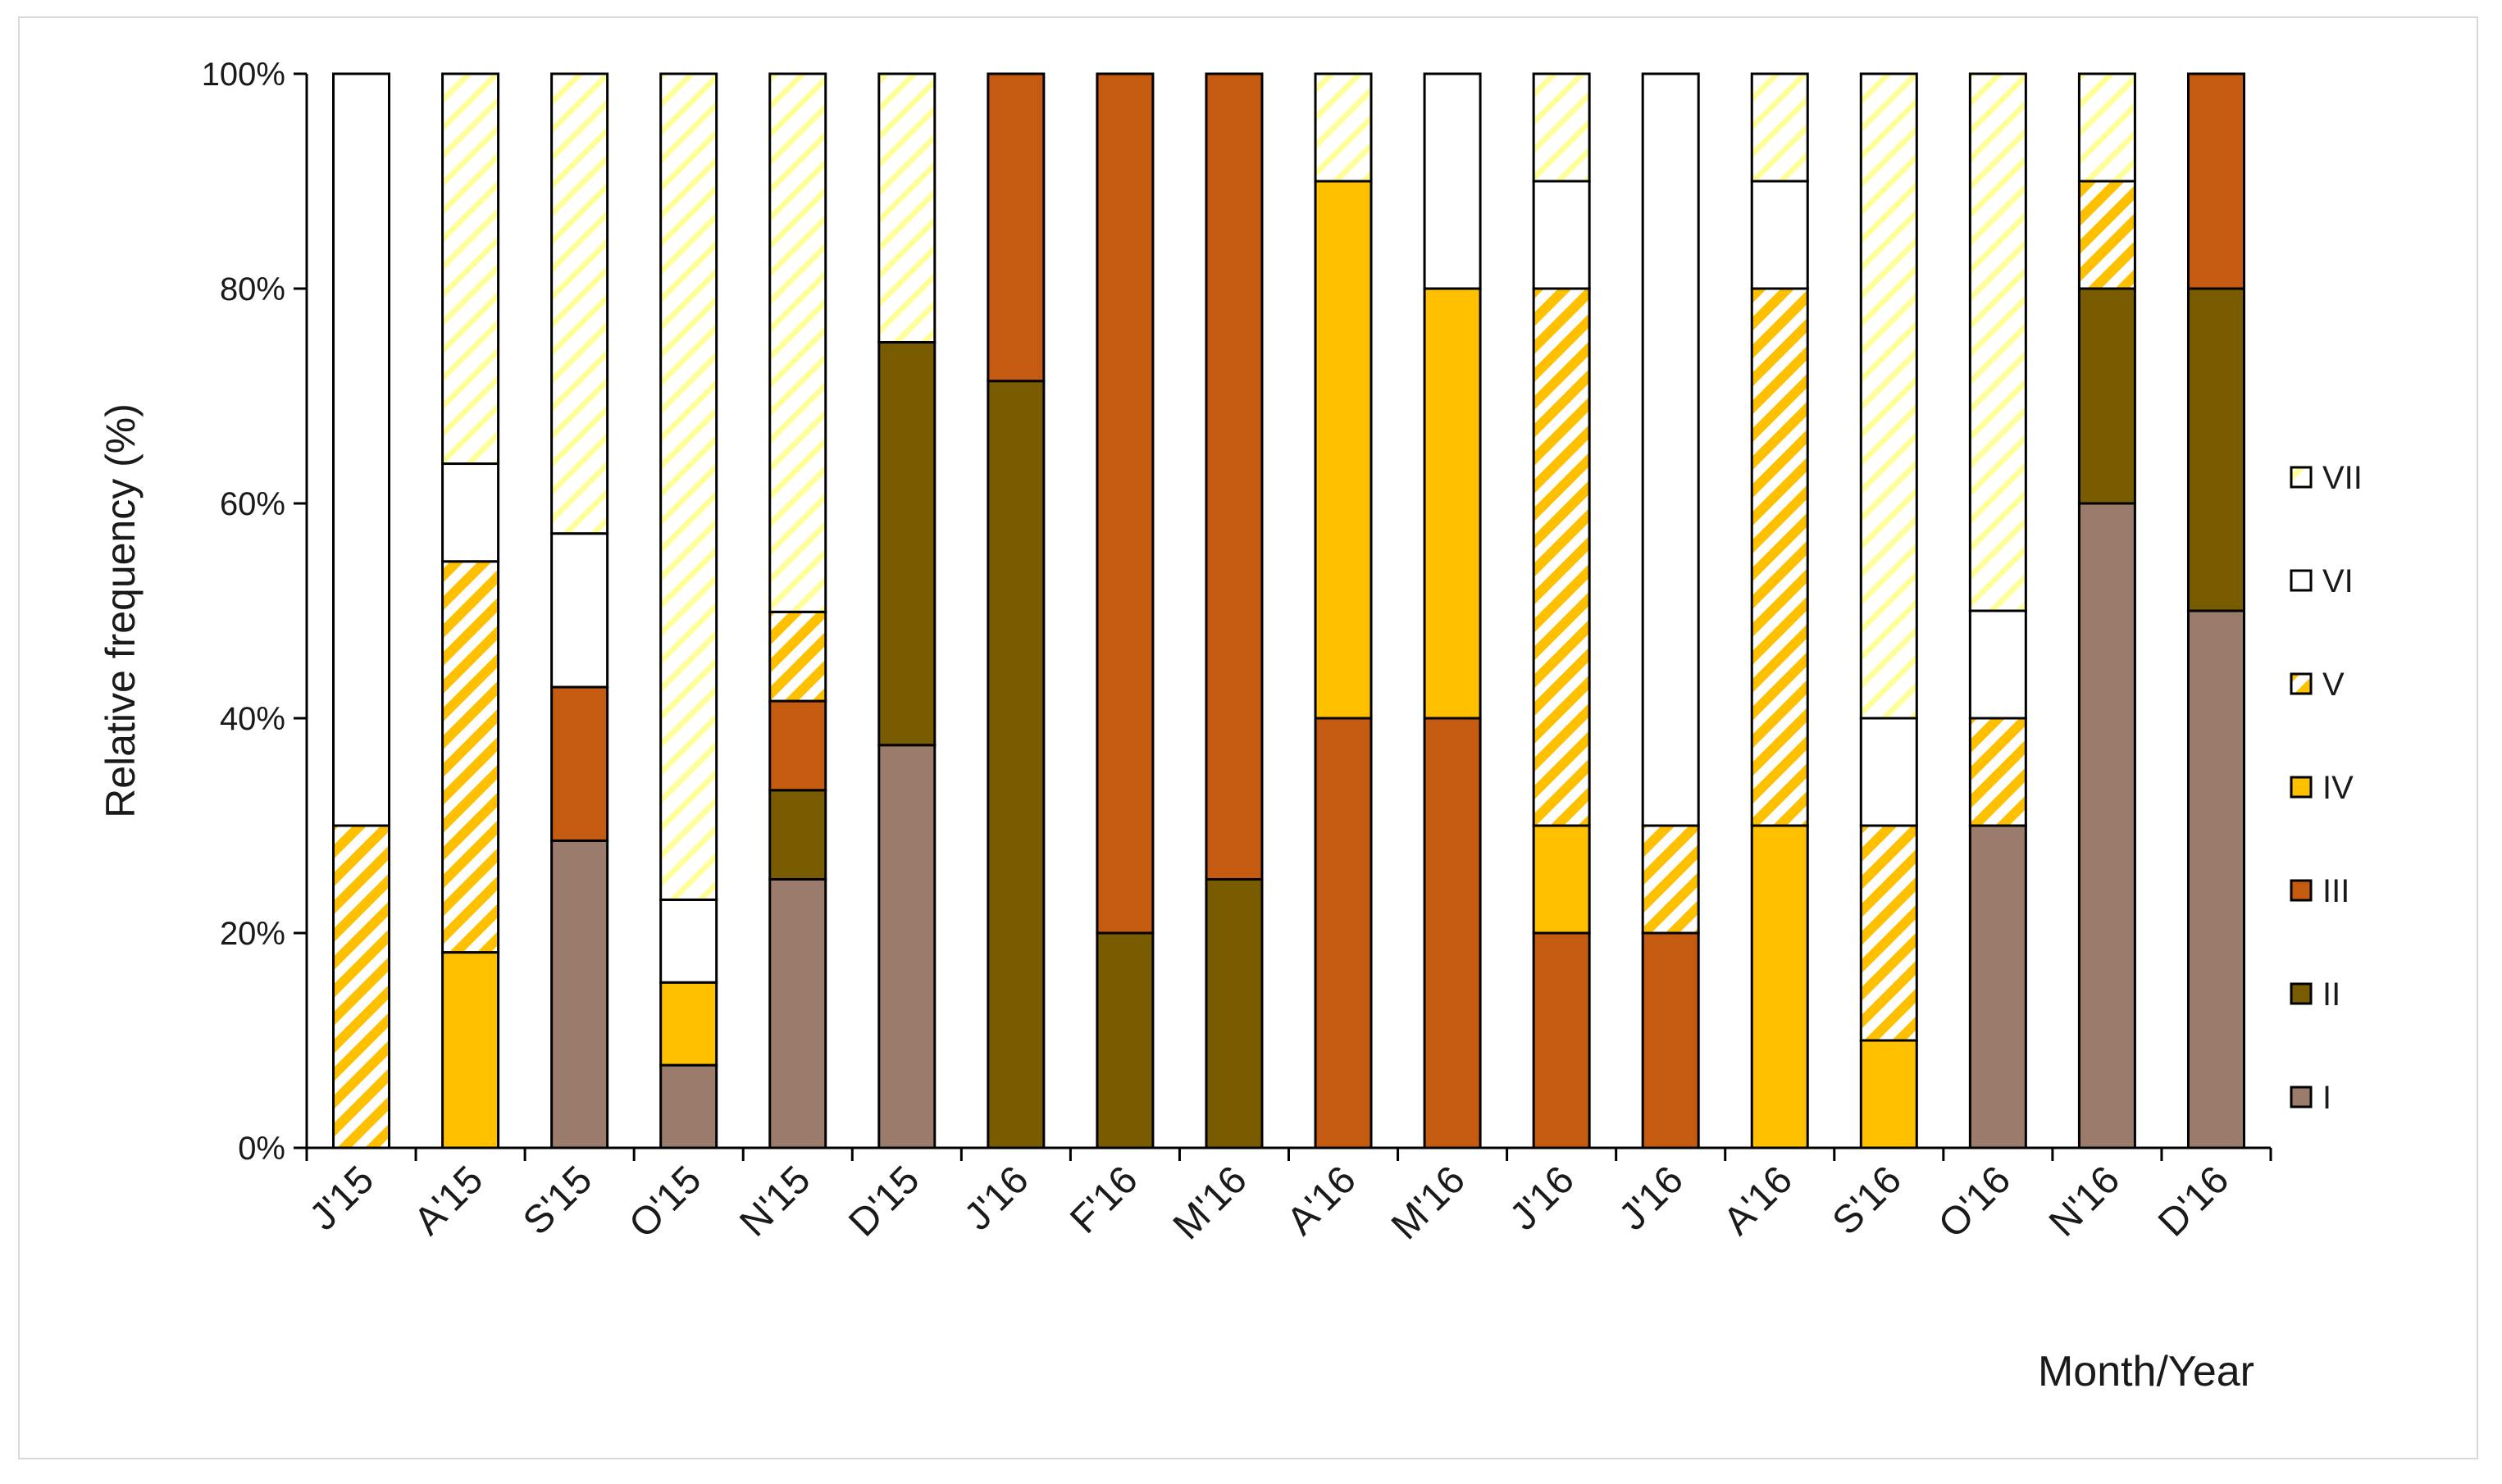  What do you see at coordinates (2301, 993) in the screenshot?
I see `legend-swatch-II` at bounding box center [2301, 993].